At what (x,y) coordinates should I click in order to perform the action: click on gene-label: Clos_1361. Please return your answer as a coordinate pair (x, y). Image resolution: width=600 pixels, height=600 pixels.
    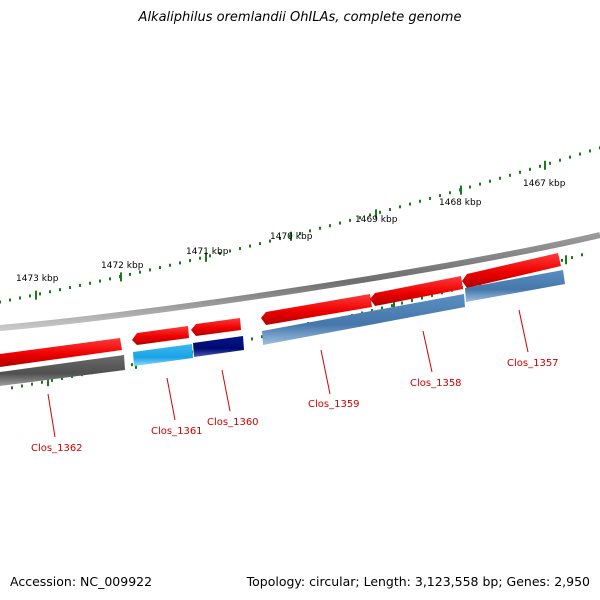
    Looking at the image, I should click on (177, 431).